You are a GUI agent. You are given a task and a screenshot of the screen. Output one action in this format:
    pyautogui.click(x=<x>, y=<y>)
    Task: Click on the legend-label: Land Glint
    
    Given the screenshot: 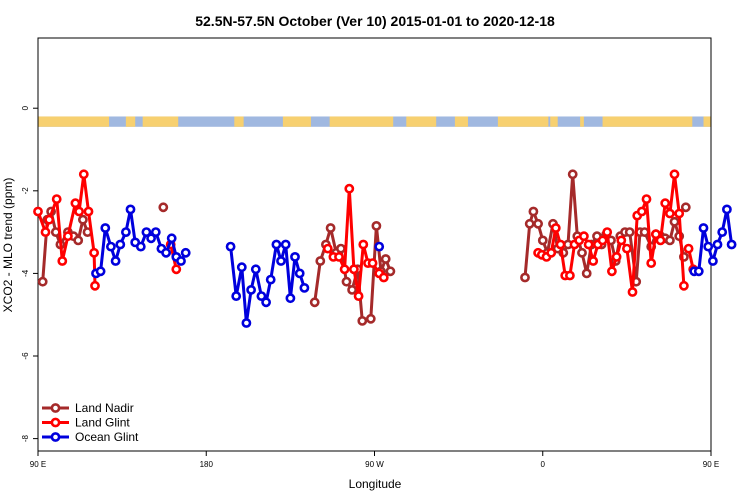 What is the action you would take?
    pyautogui.click(x=102, y=423)
    